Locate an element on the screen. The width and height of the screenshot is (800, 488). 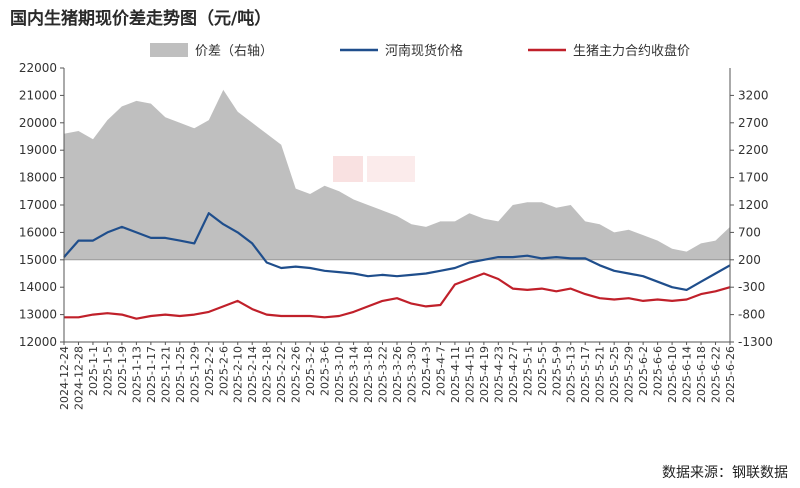
legend-swatch-spread is located at coordinates (169, 50).